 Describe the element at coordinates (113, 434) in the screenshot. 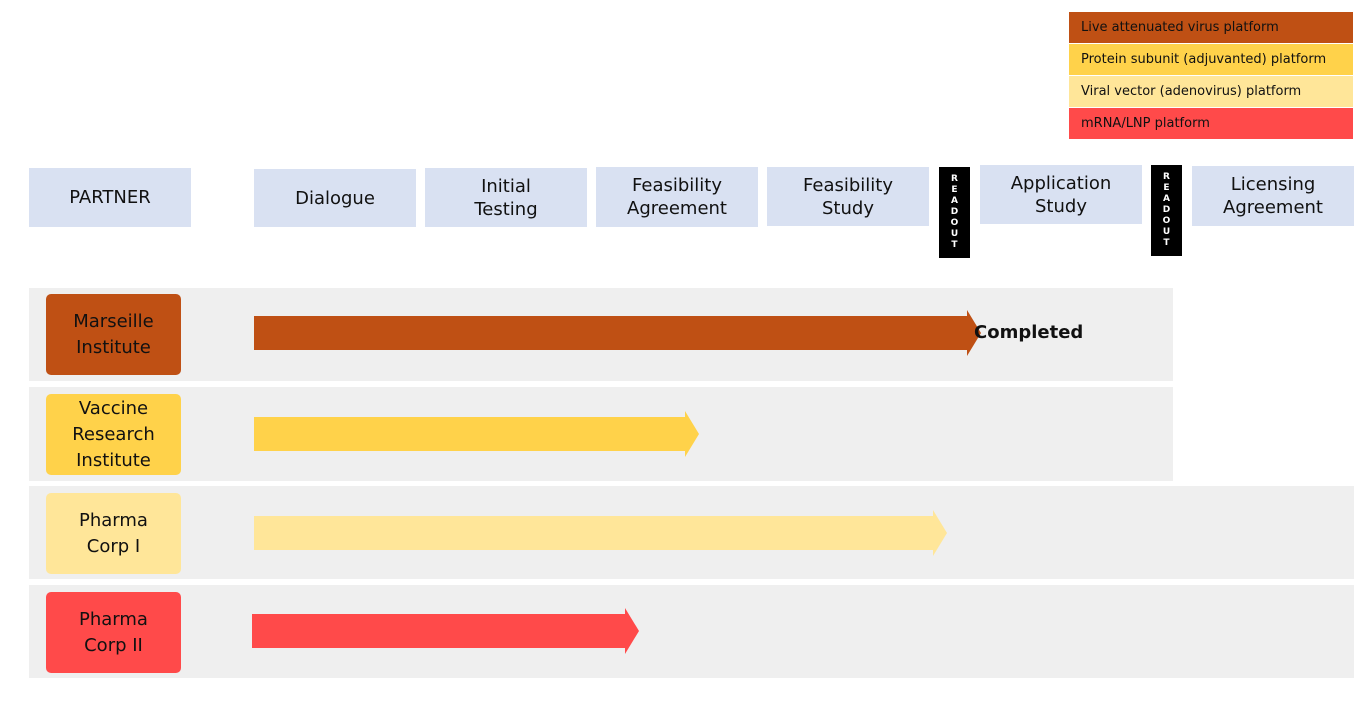

I see `partner-vaccine-research-institute: Vaccine Research Institute` at that location.